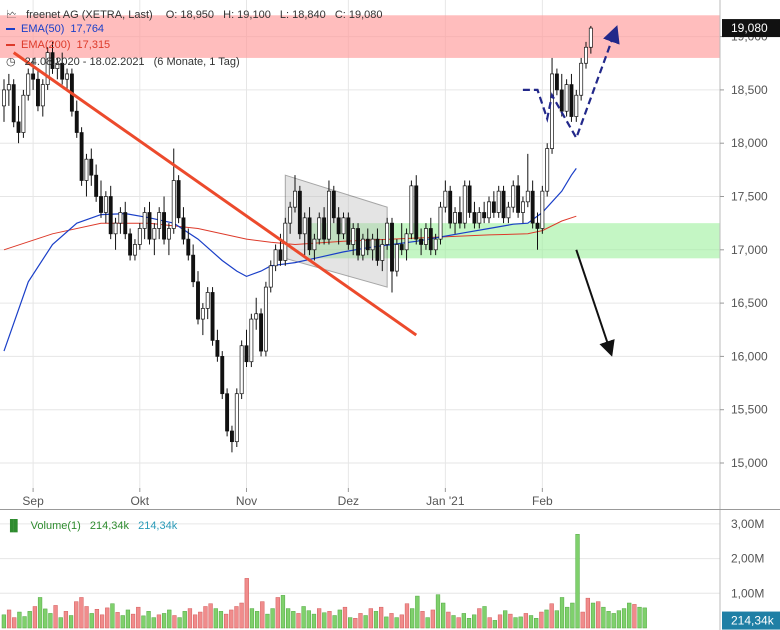 The height and width of the screenshot is (630, 780). Describe the element at coordinates (747, 559) in the screenshot. I see `volume-tick-label: 2,00M` at that location.